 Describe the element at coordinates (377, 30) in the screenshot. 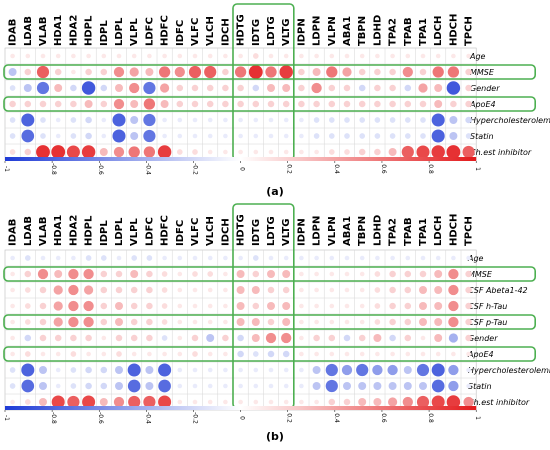

I see `column-label: LDHD` at that location.